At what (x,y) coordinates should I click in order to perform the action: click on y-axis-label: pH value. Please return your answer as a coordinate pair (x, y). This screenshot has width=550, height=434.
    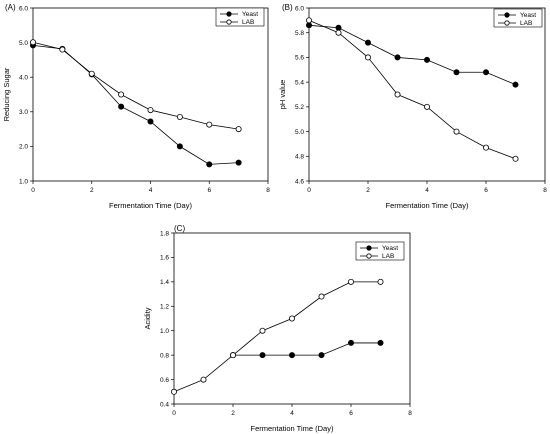
    Looking at the image, I should click on (282, 95).